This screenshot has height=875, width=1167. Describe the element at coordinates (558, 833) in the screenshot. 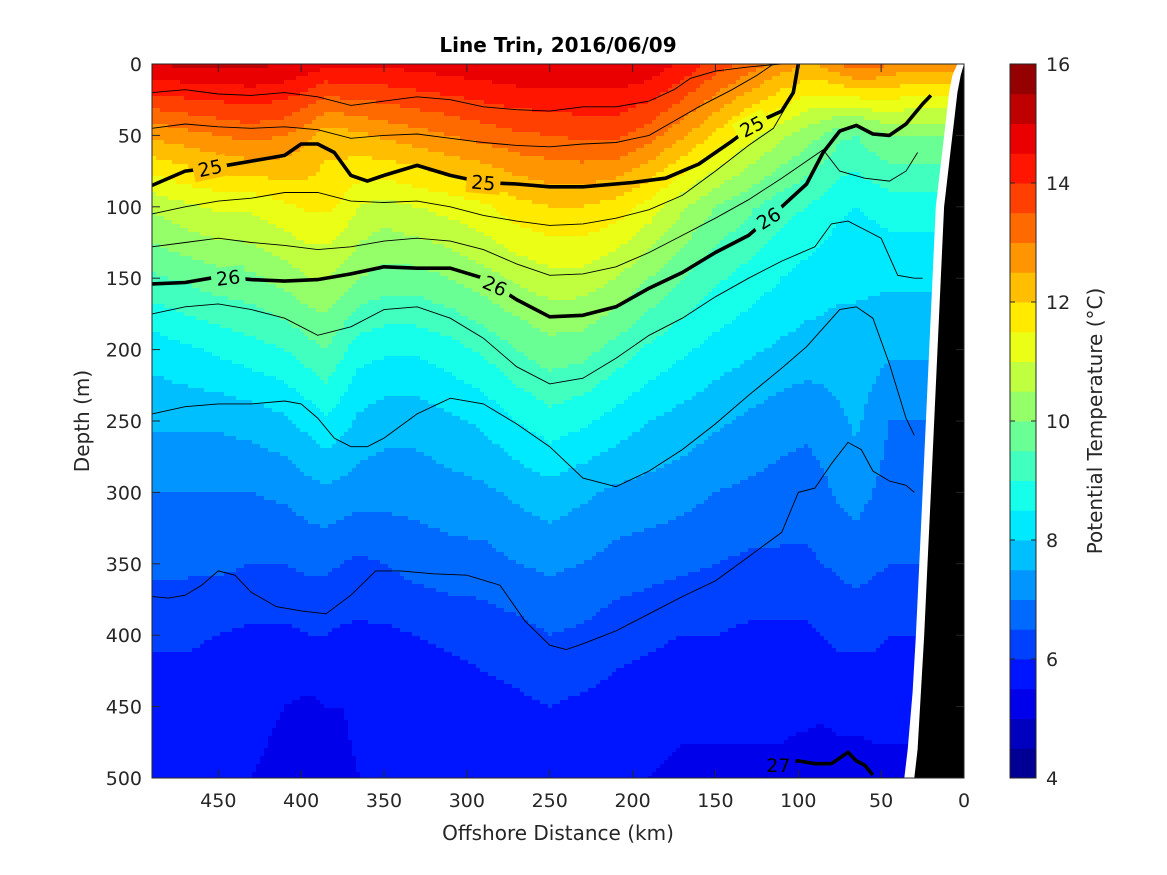

I see `x-axis-label: Offshore Distance (km)` at that location.